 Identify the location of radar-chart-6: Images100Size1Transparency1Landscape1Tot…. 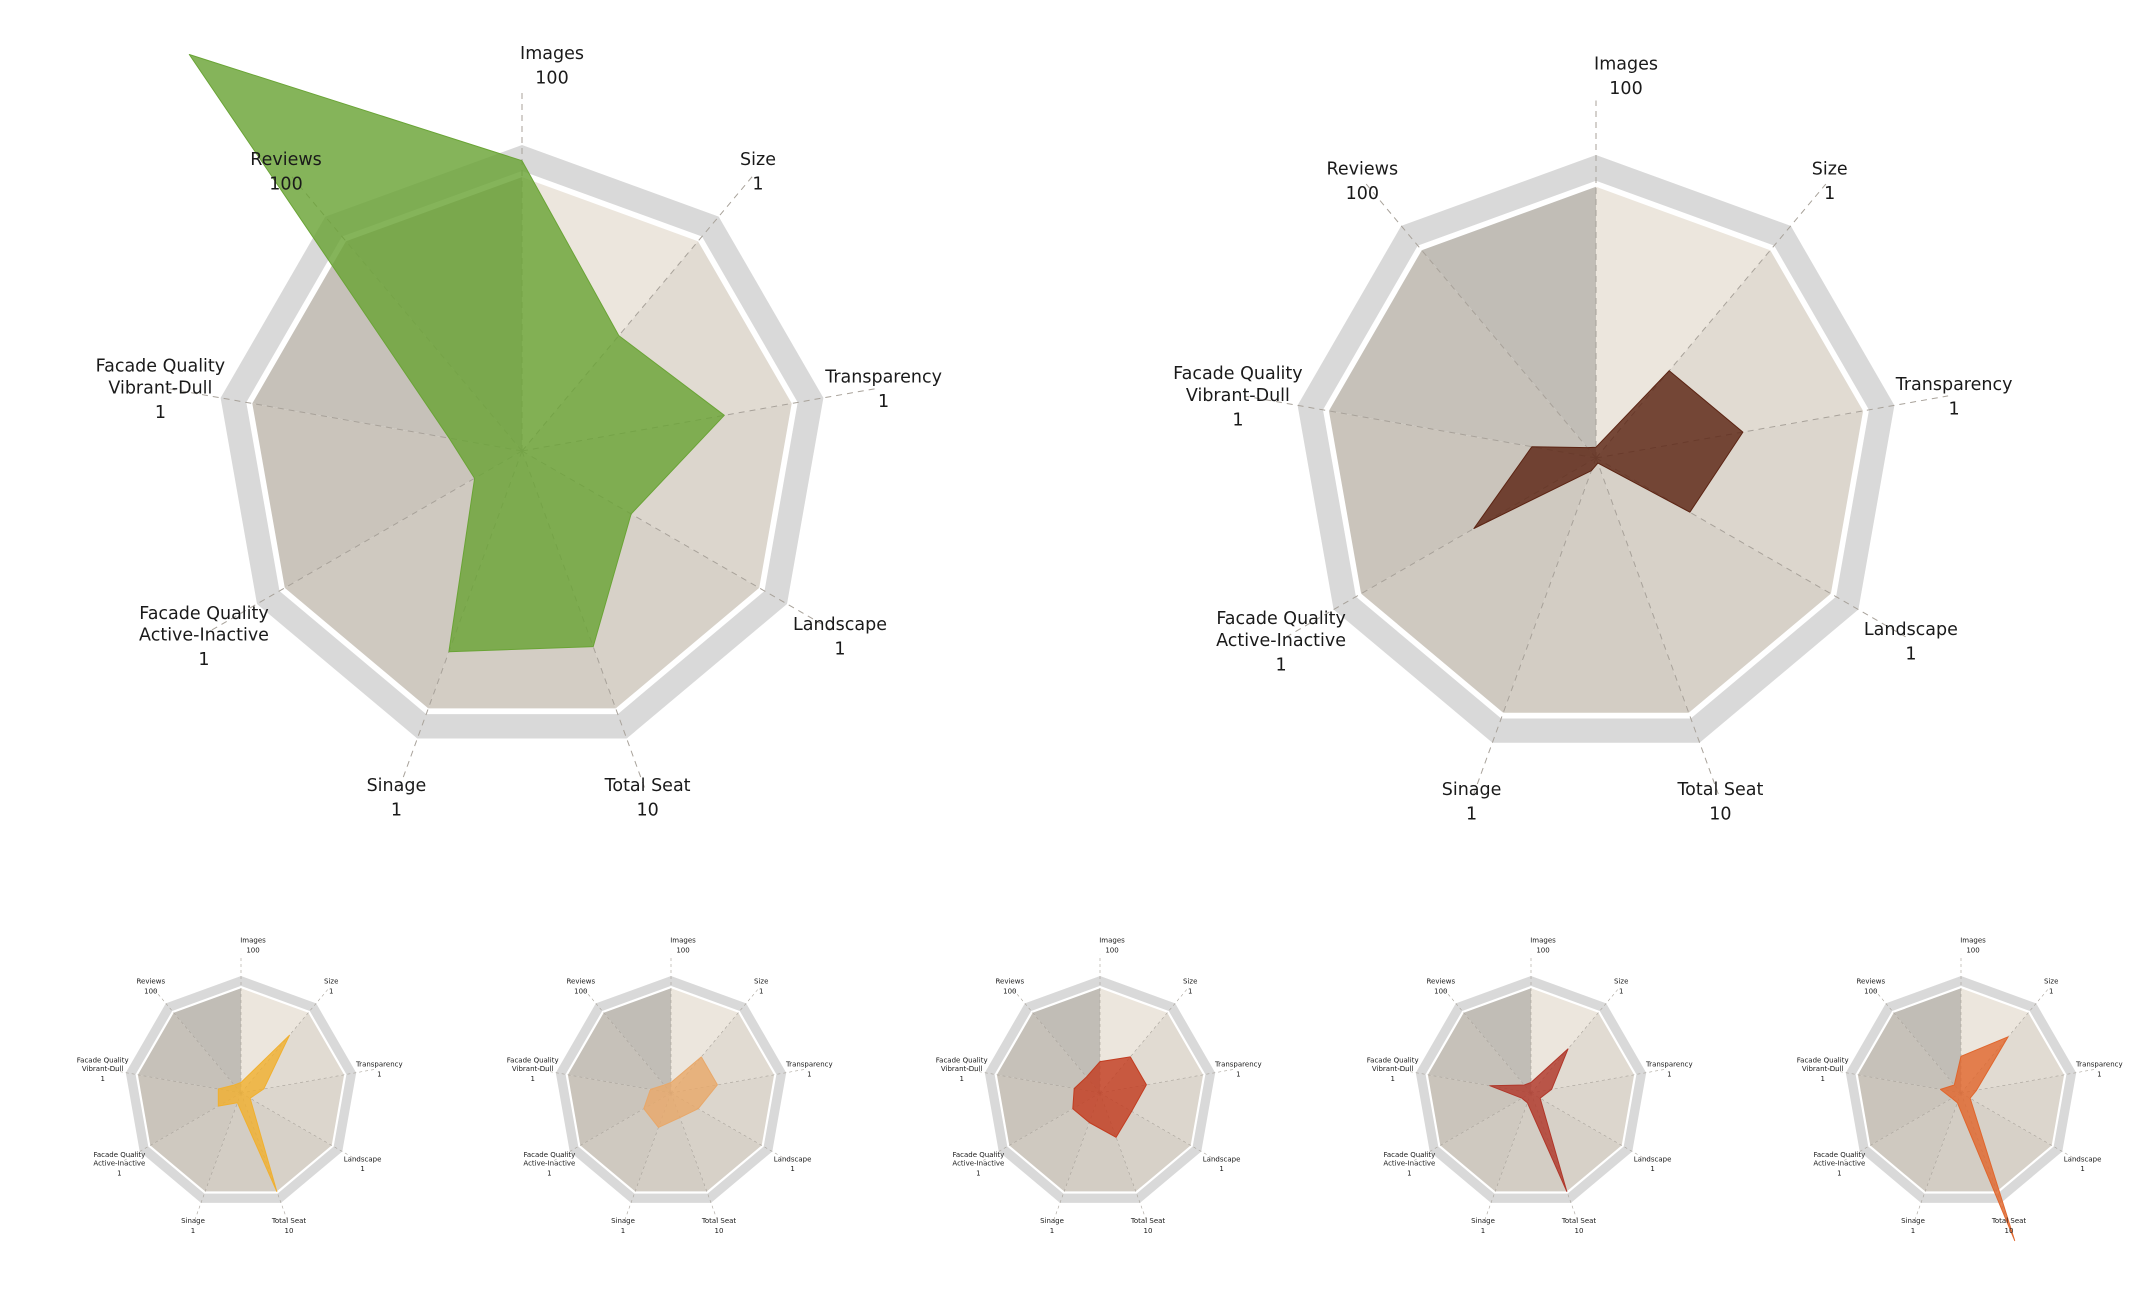
(1530, 1086).